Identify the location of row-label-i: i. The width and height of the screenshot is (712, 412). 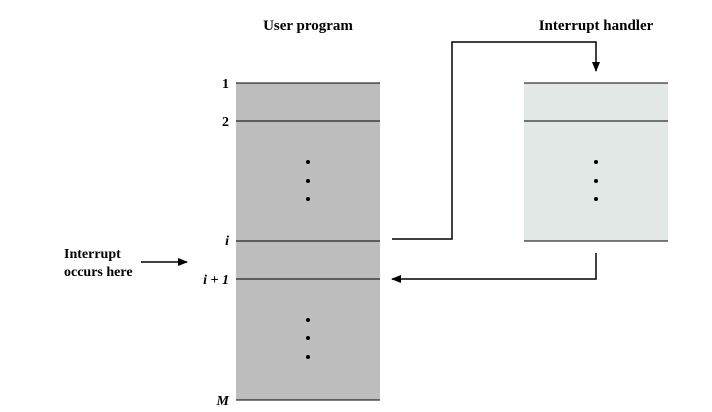
(227, 241).